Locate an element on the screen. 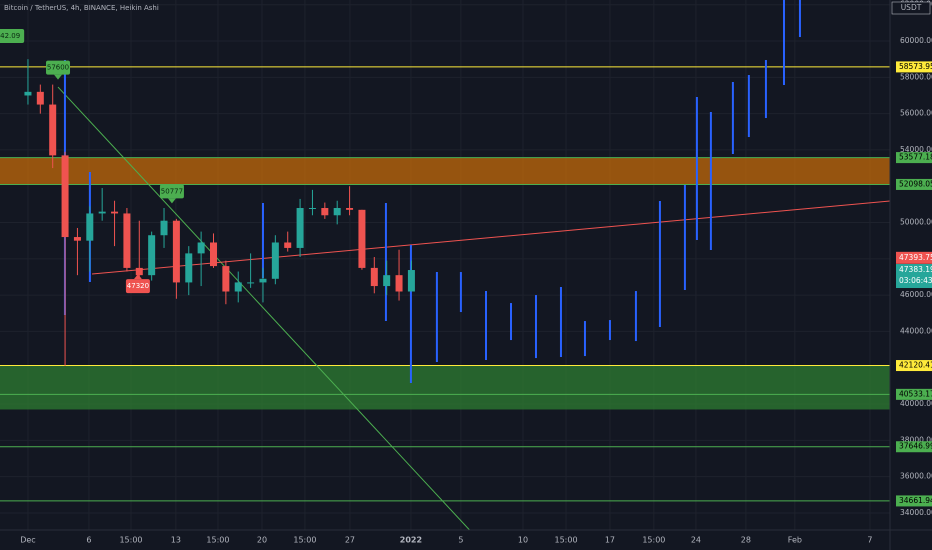  x-tick-label: 24 is located at coordinates (696, 540).